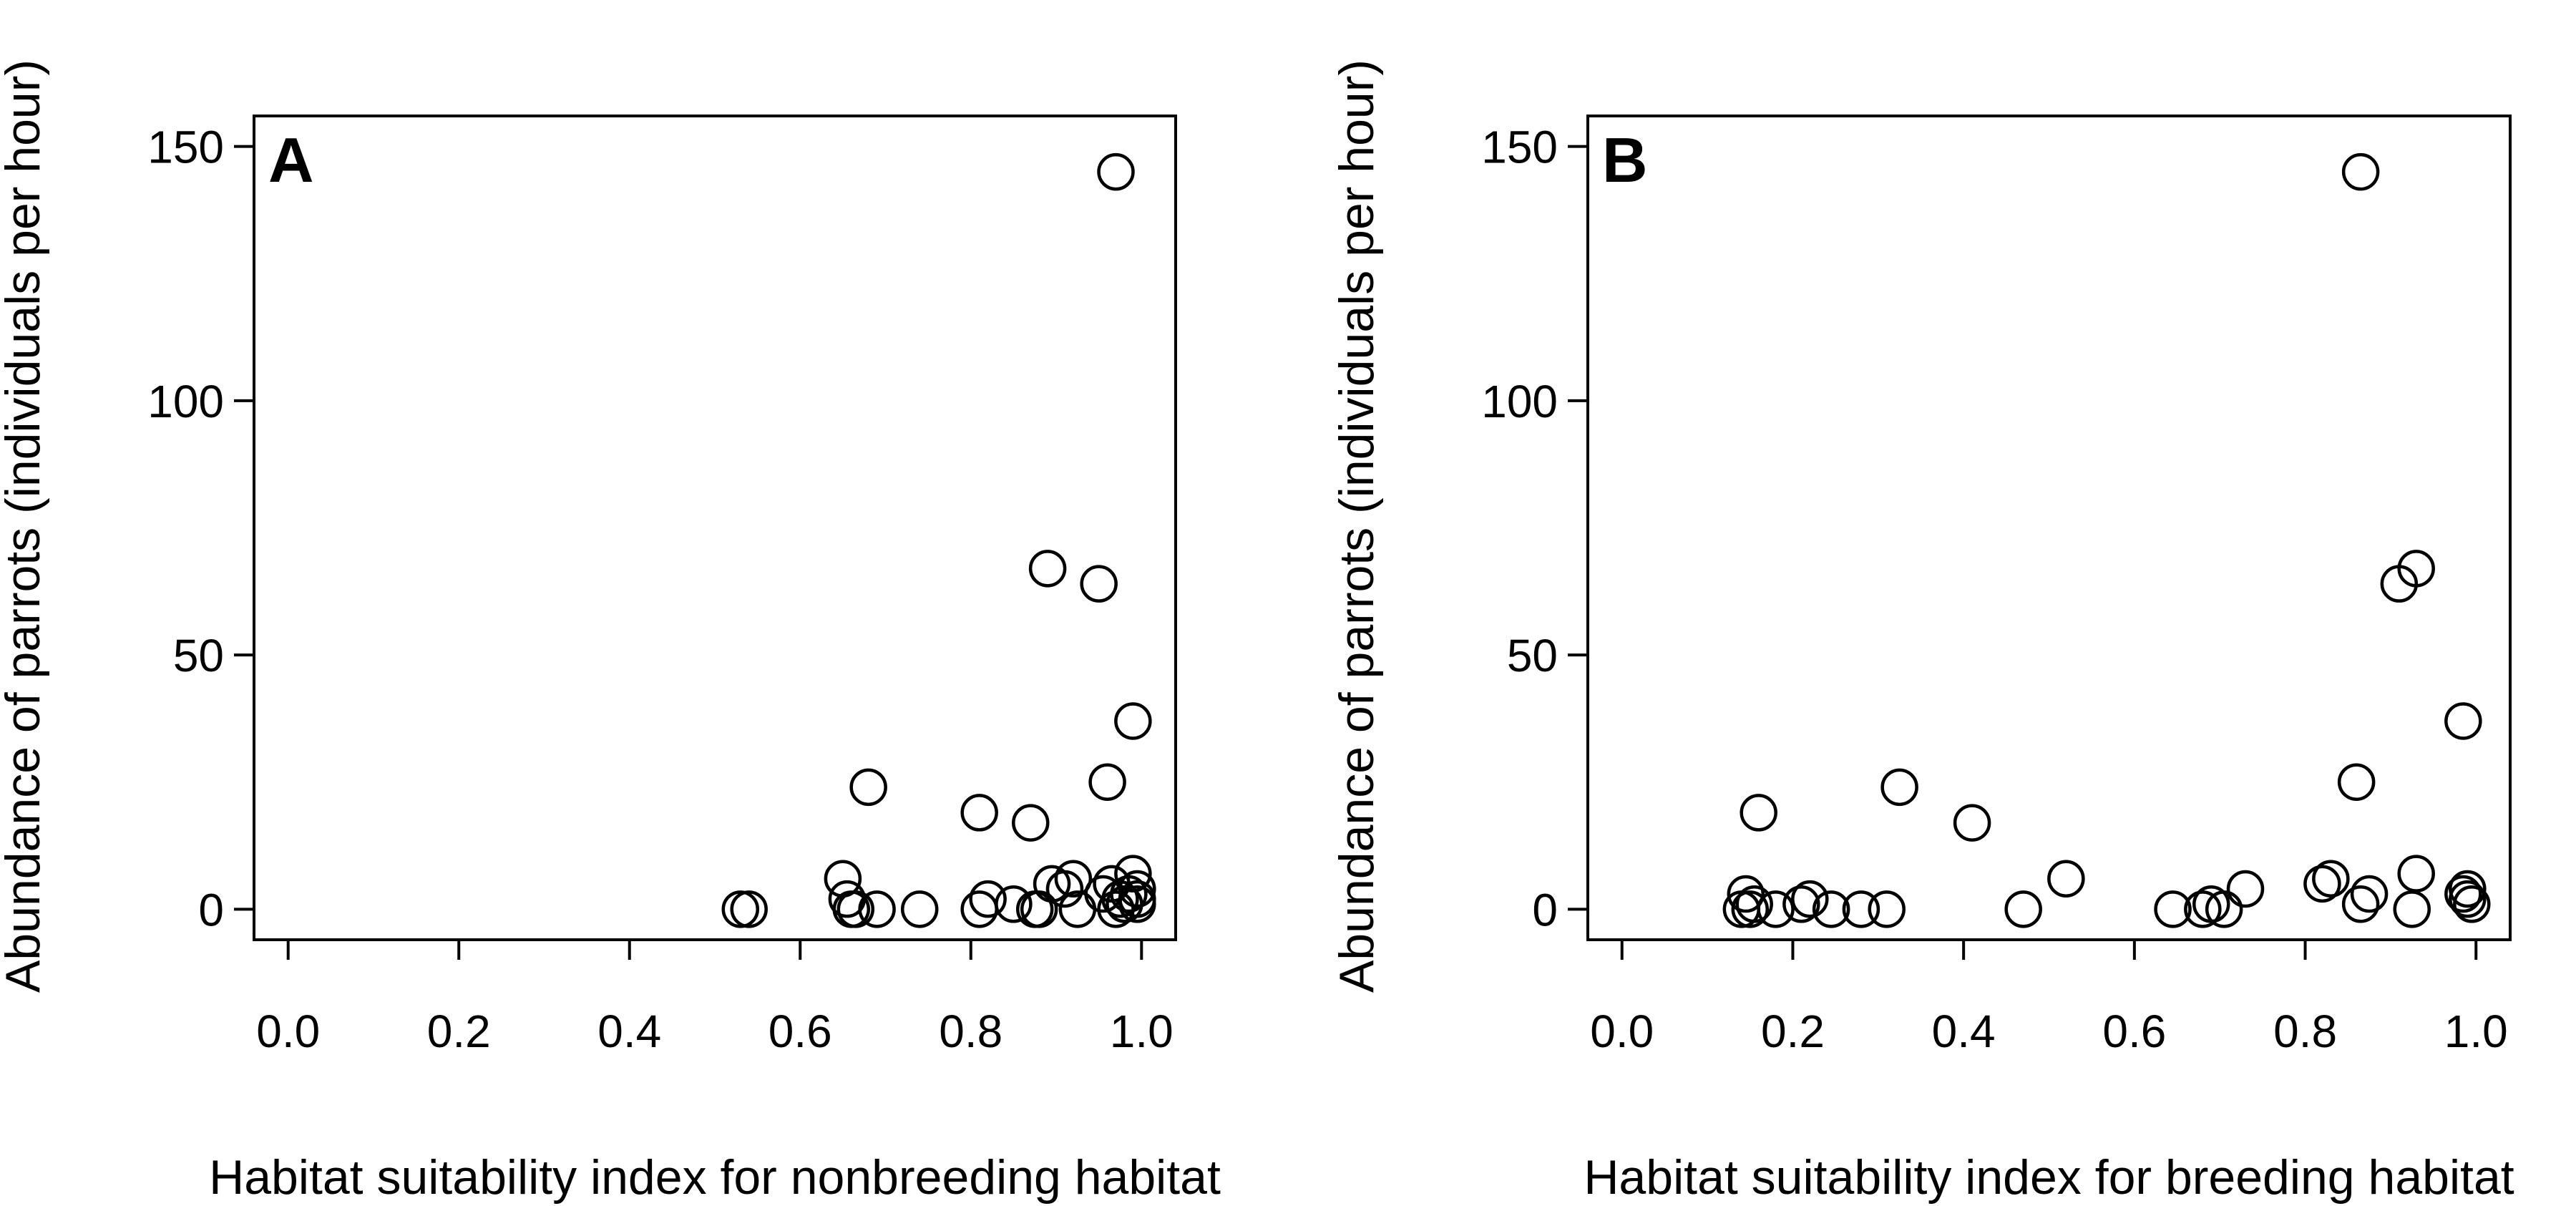 The height and width of the screenshot is (1206, 2576). I want to click on panel-label: A, so click(291, 160).